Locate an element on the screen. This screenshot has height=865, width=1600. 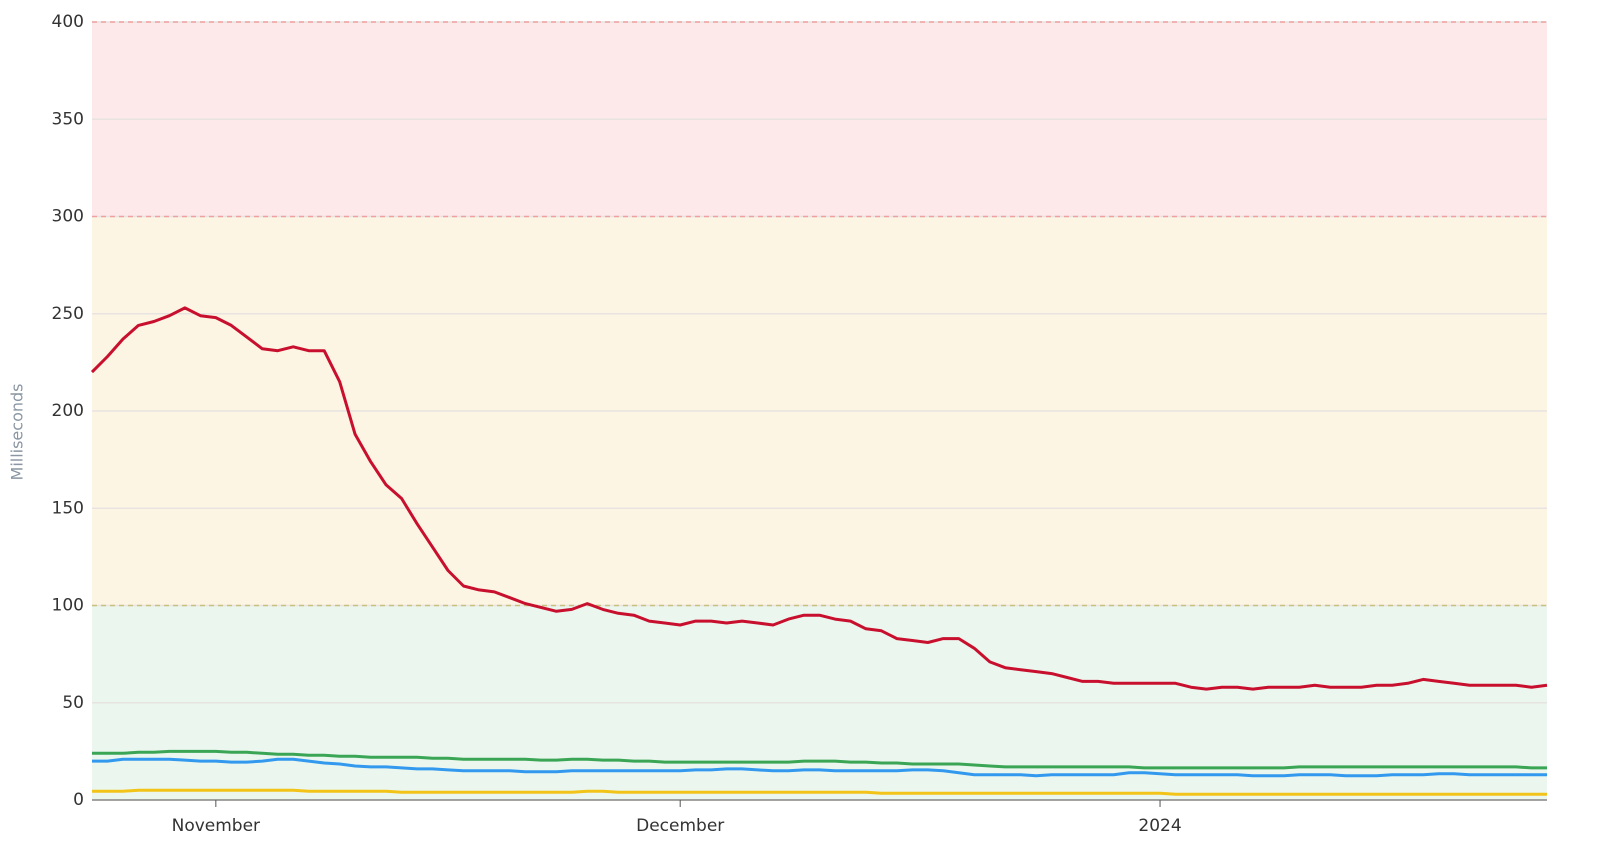
y-tick-label: 250 is located at coordinates (68, 314).